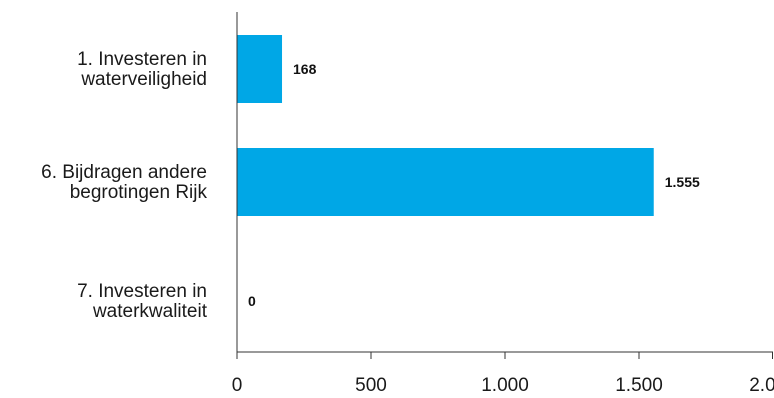  What do you see at coordinates (139, 192) in the screenshot?
I see `category-label-line: begrotingen Rijk` at bounding box center [139, 192].